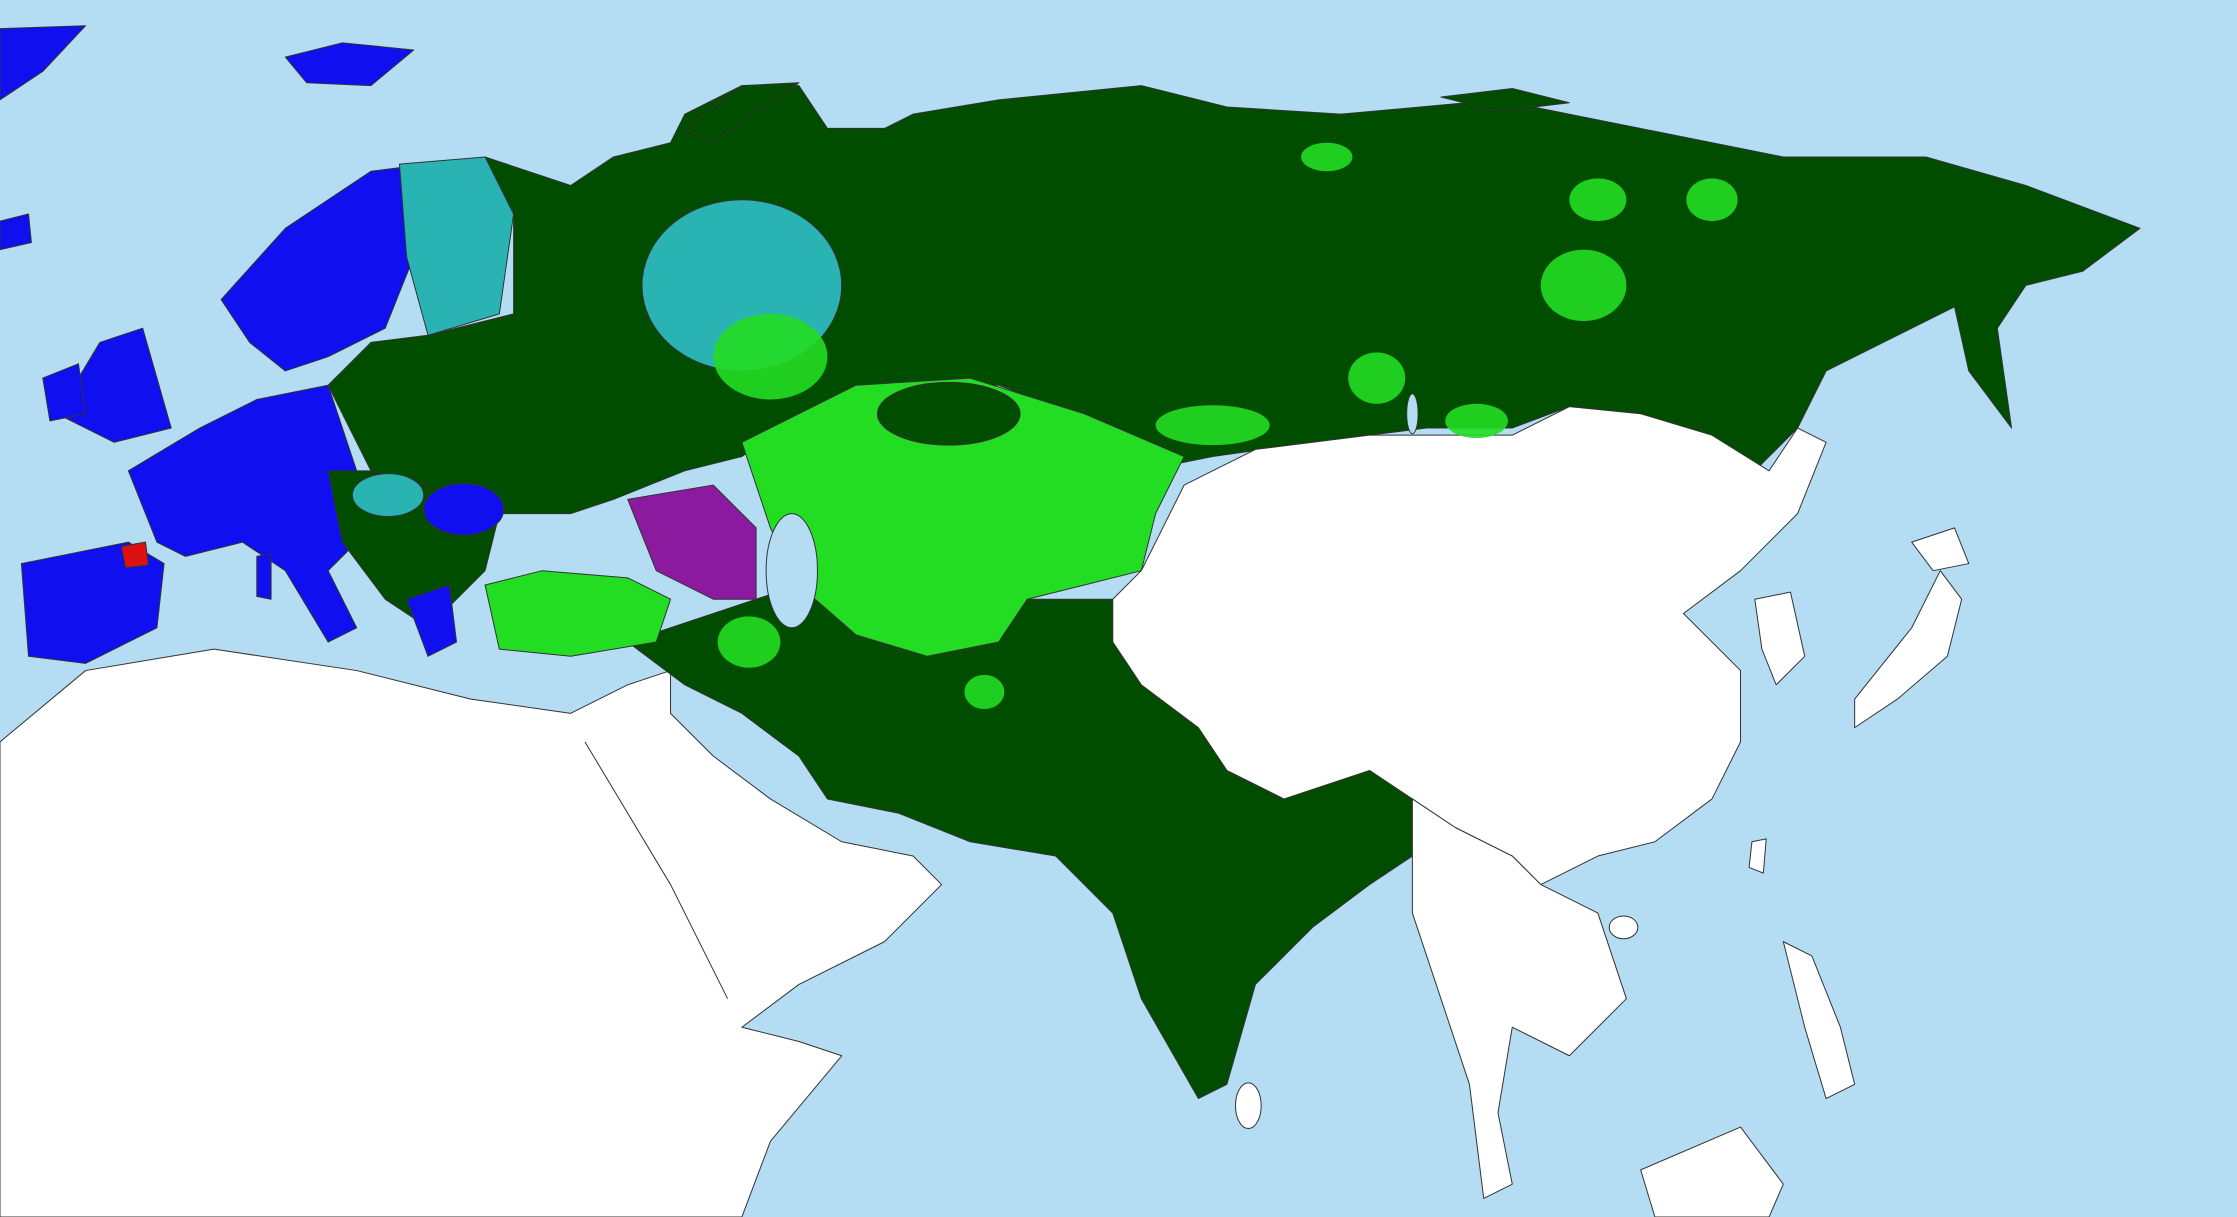  What do you see at coordinates (1623, 927) in the screenshot?
I see `hainan` at bounding box center [1623, 927].